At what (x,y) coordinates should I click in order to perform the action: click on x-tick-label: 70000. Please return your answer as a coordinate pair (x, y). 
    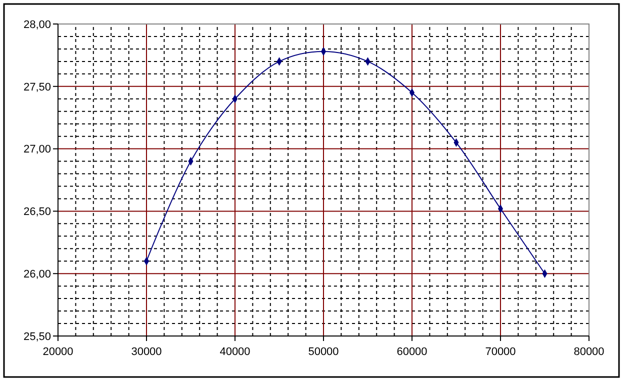
    Looking at the image, I should click on (500, 352).